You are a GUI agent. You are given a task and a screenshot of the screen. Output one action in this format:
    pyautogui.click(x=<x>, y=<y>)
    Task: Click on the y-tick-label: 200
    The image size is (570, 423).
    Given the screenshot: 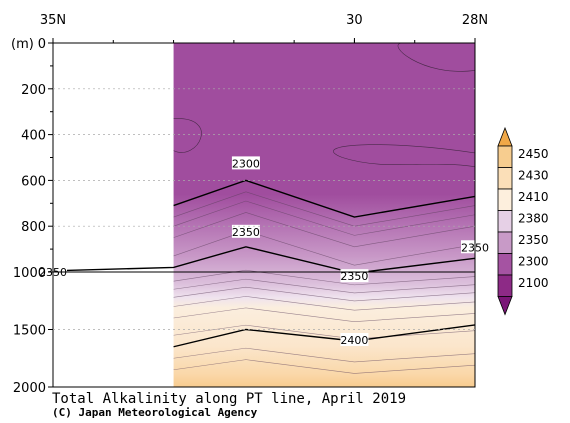 What is the action you would take?
    pyautogui.click(x=33, y=90)
    